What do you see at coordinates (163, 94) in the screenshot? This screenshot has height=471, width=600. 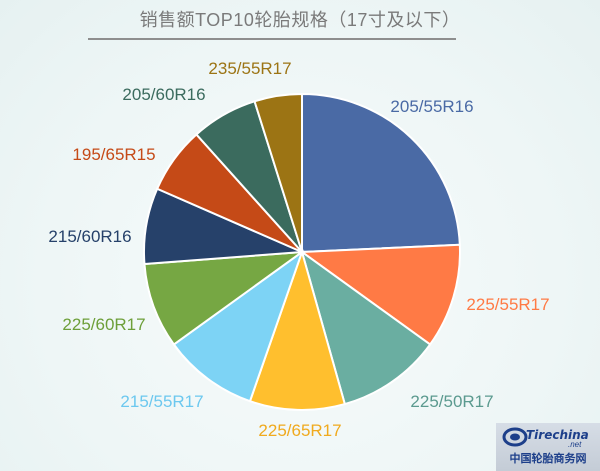 I see `slice-label-205-60r16: 205/60R16` at bounding box center [163, 94].